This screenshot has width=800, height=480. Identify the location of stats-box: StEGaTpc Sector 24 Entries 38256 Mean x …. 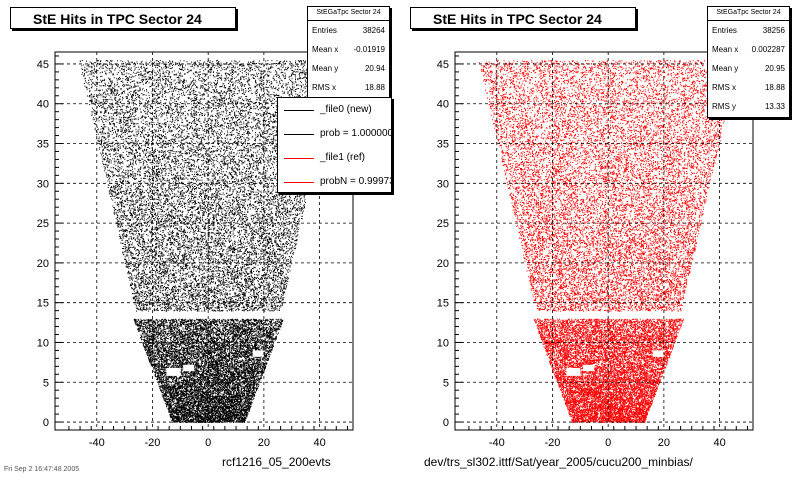
(748, 62).